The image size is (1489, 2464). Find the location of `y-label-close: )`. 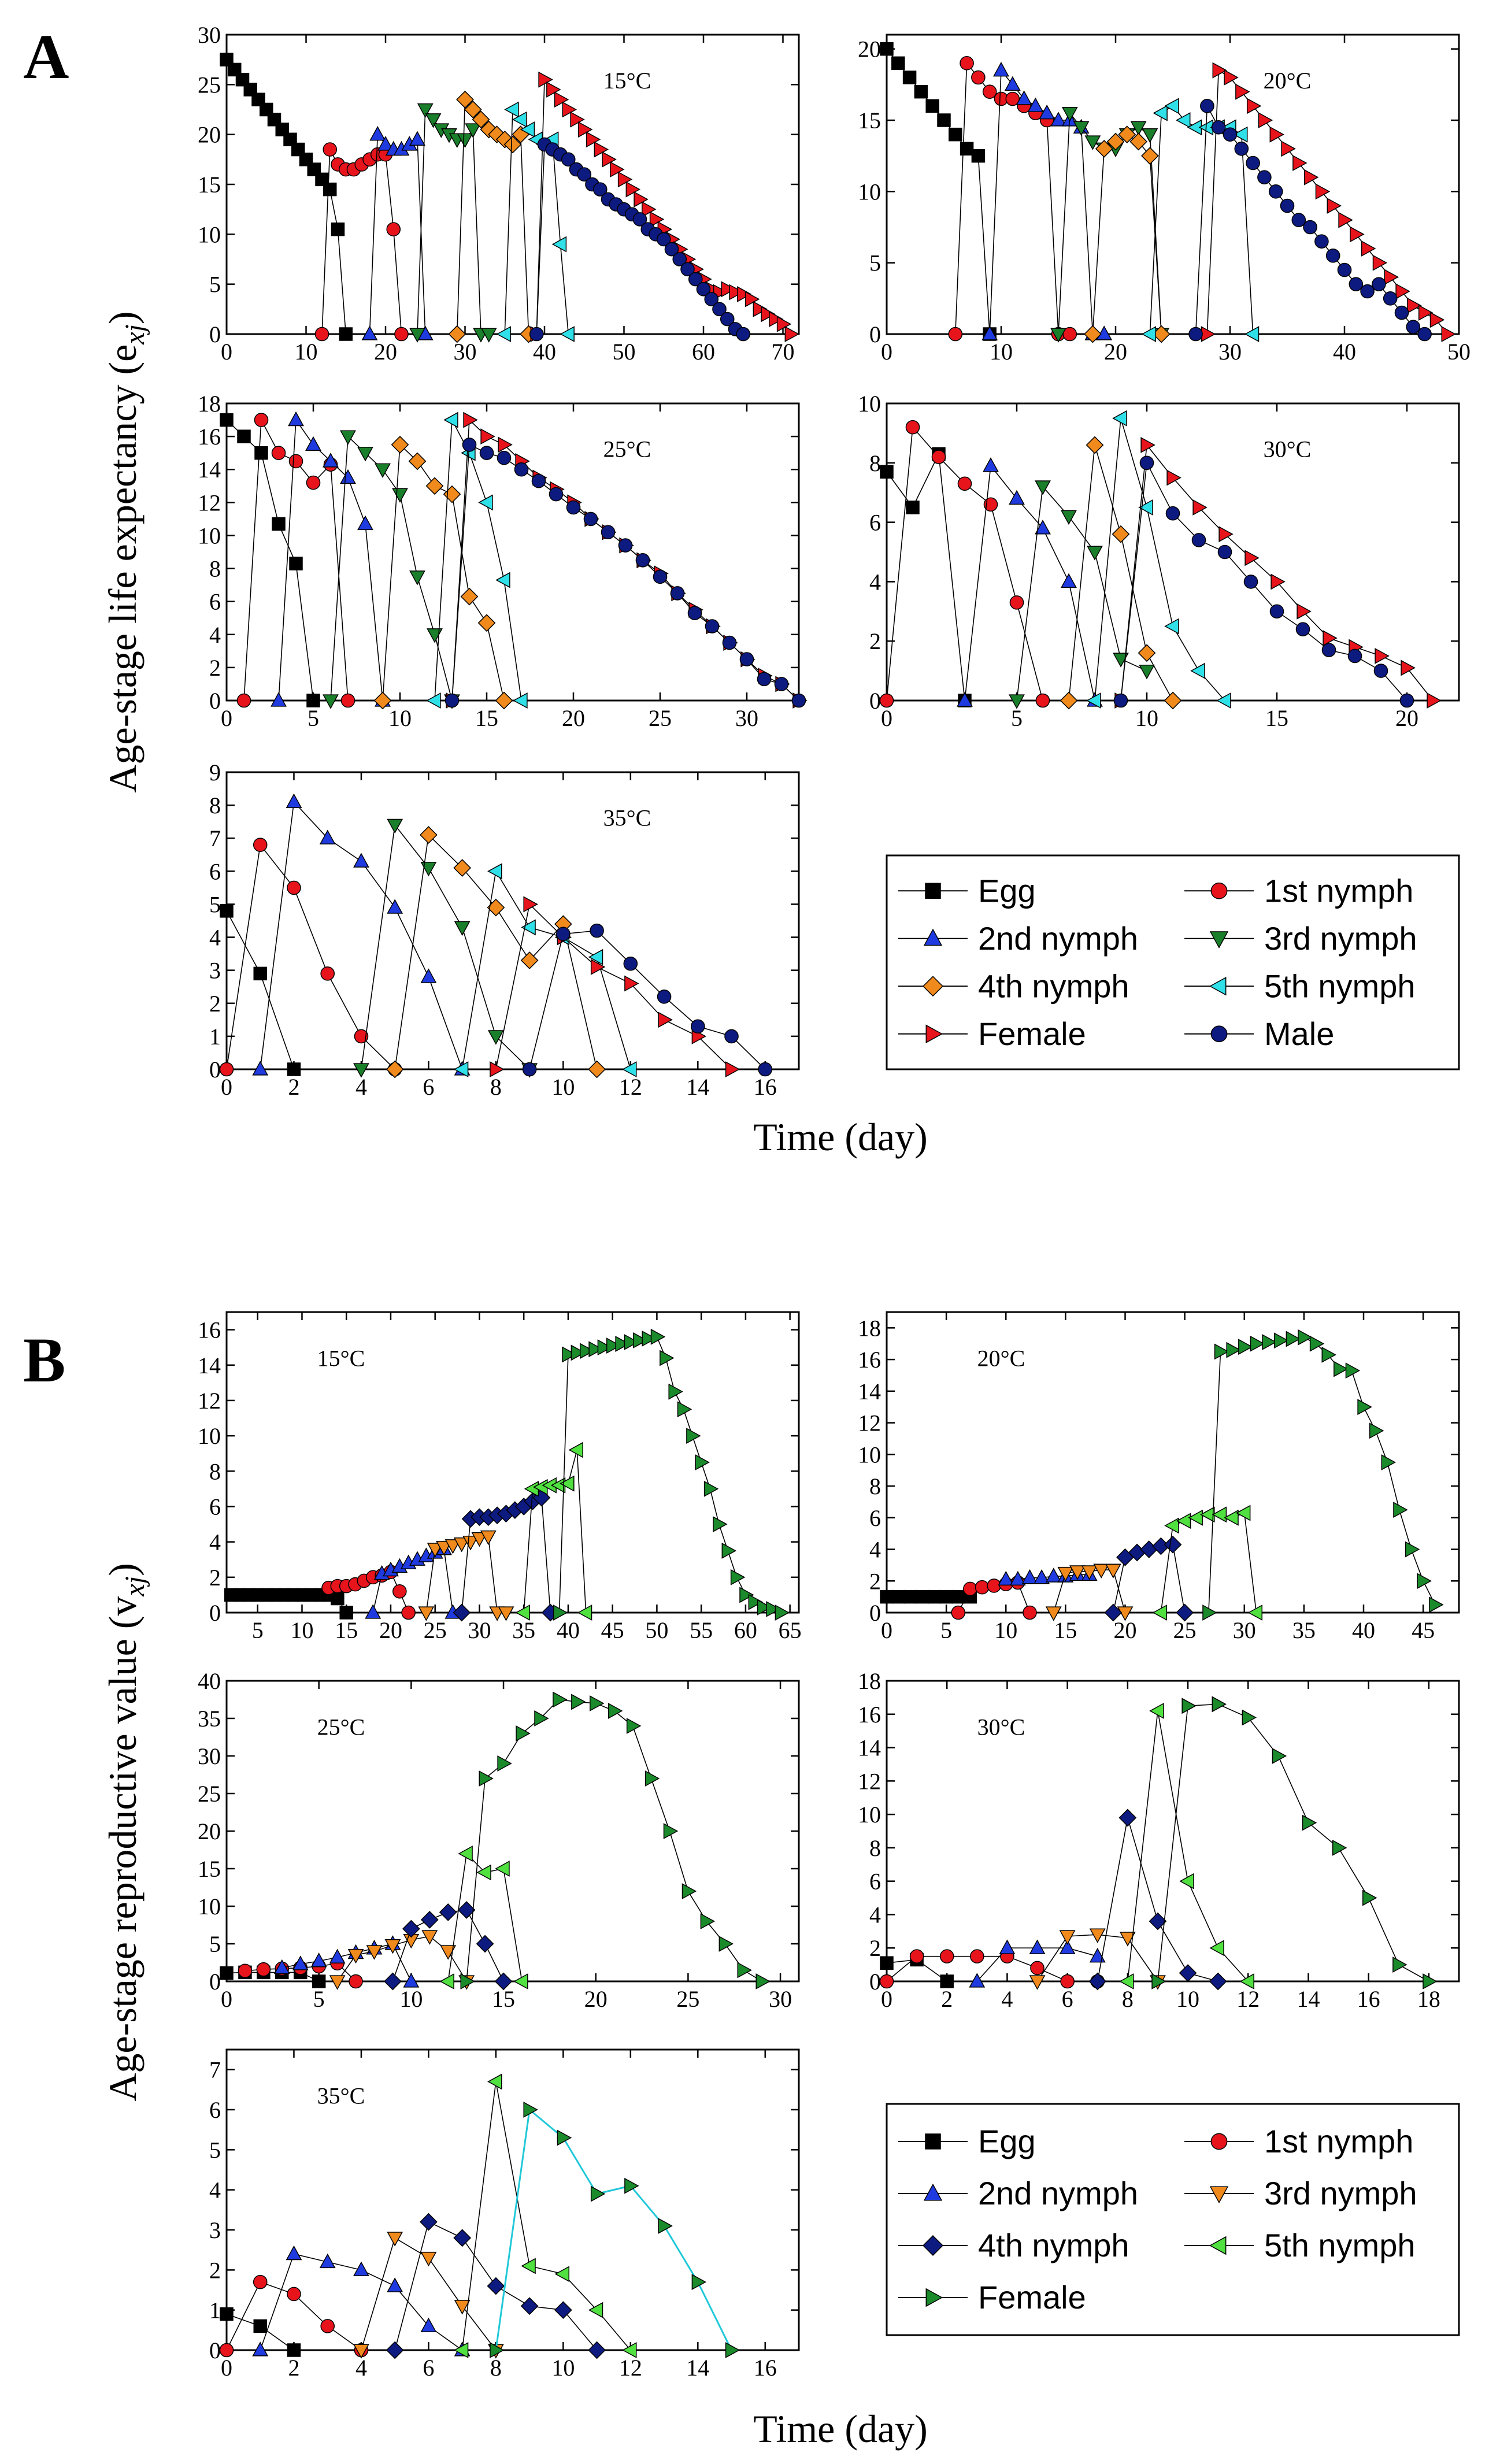

y-label-close: ) is located at coordinates (123, 1569).